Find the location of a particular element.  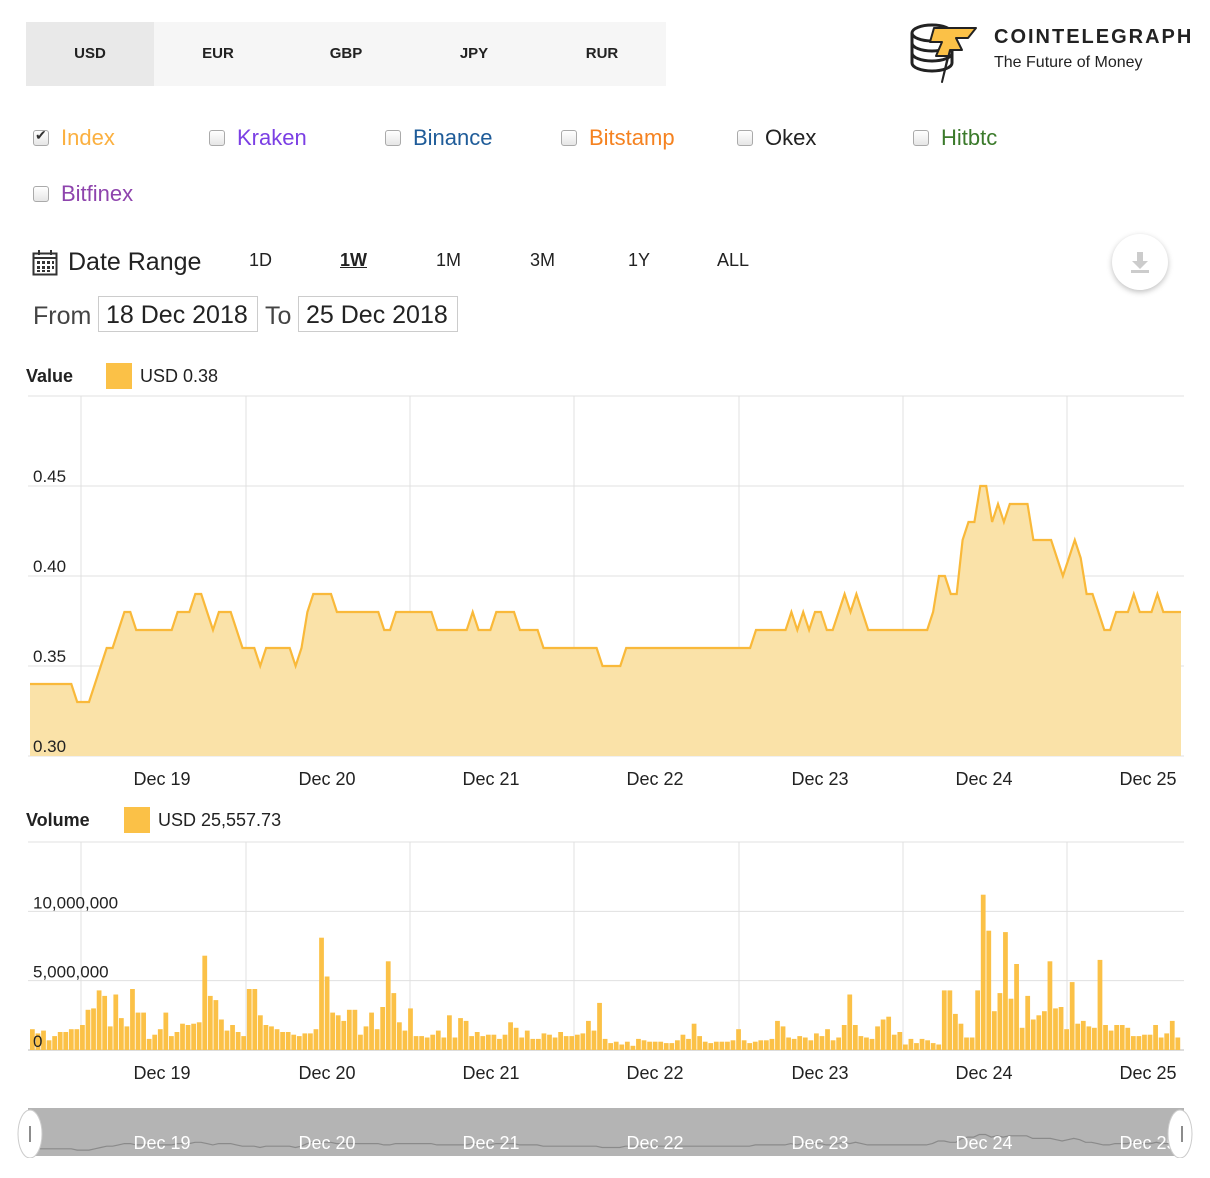

exchange-bitfinex: Bitfinex is located at coordinates (83, 194).